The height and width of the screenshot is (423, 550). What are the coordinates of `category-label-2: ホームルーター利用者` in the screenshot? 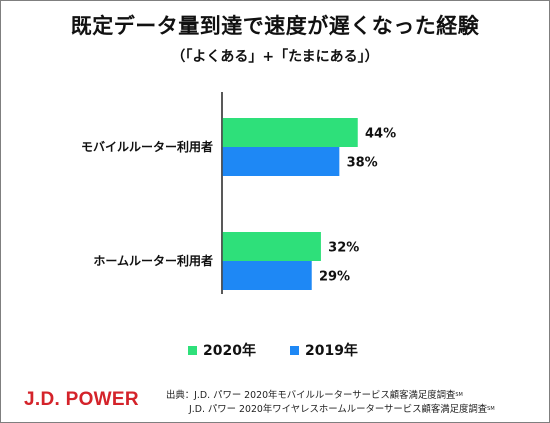 It's located at (153, 260).